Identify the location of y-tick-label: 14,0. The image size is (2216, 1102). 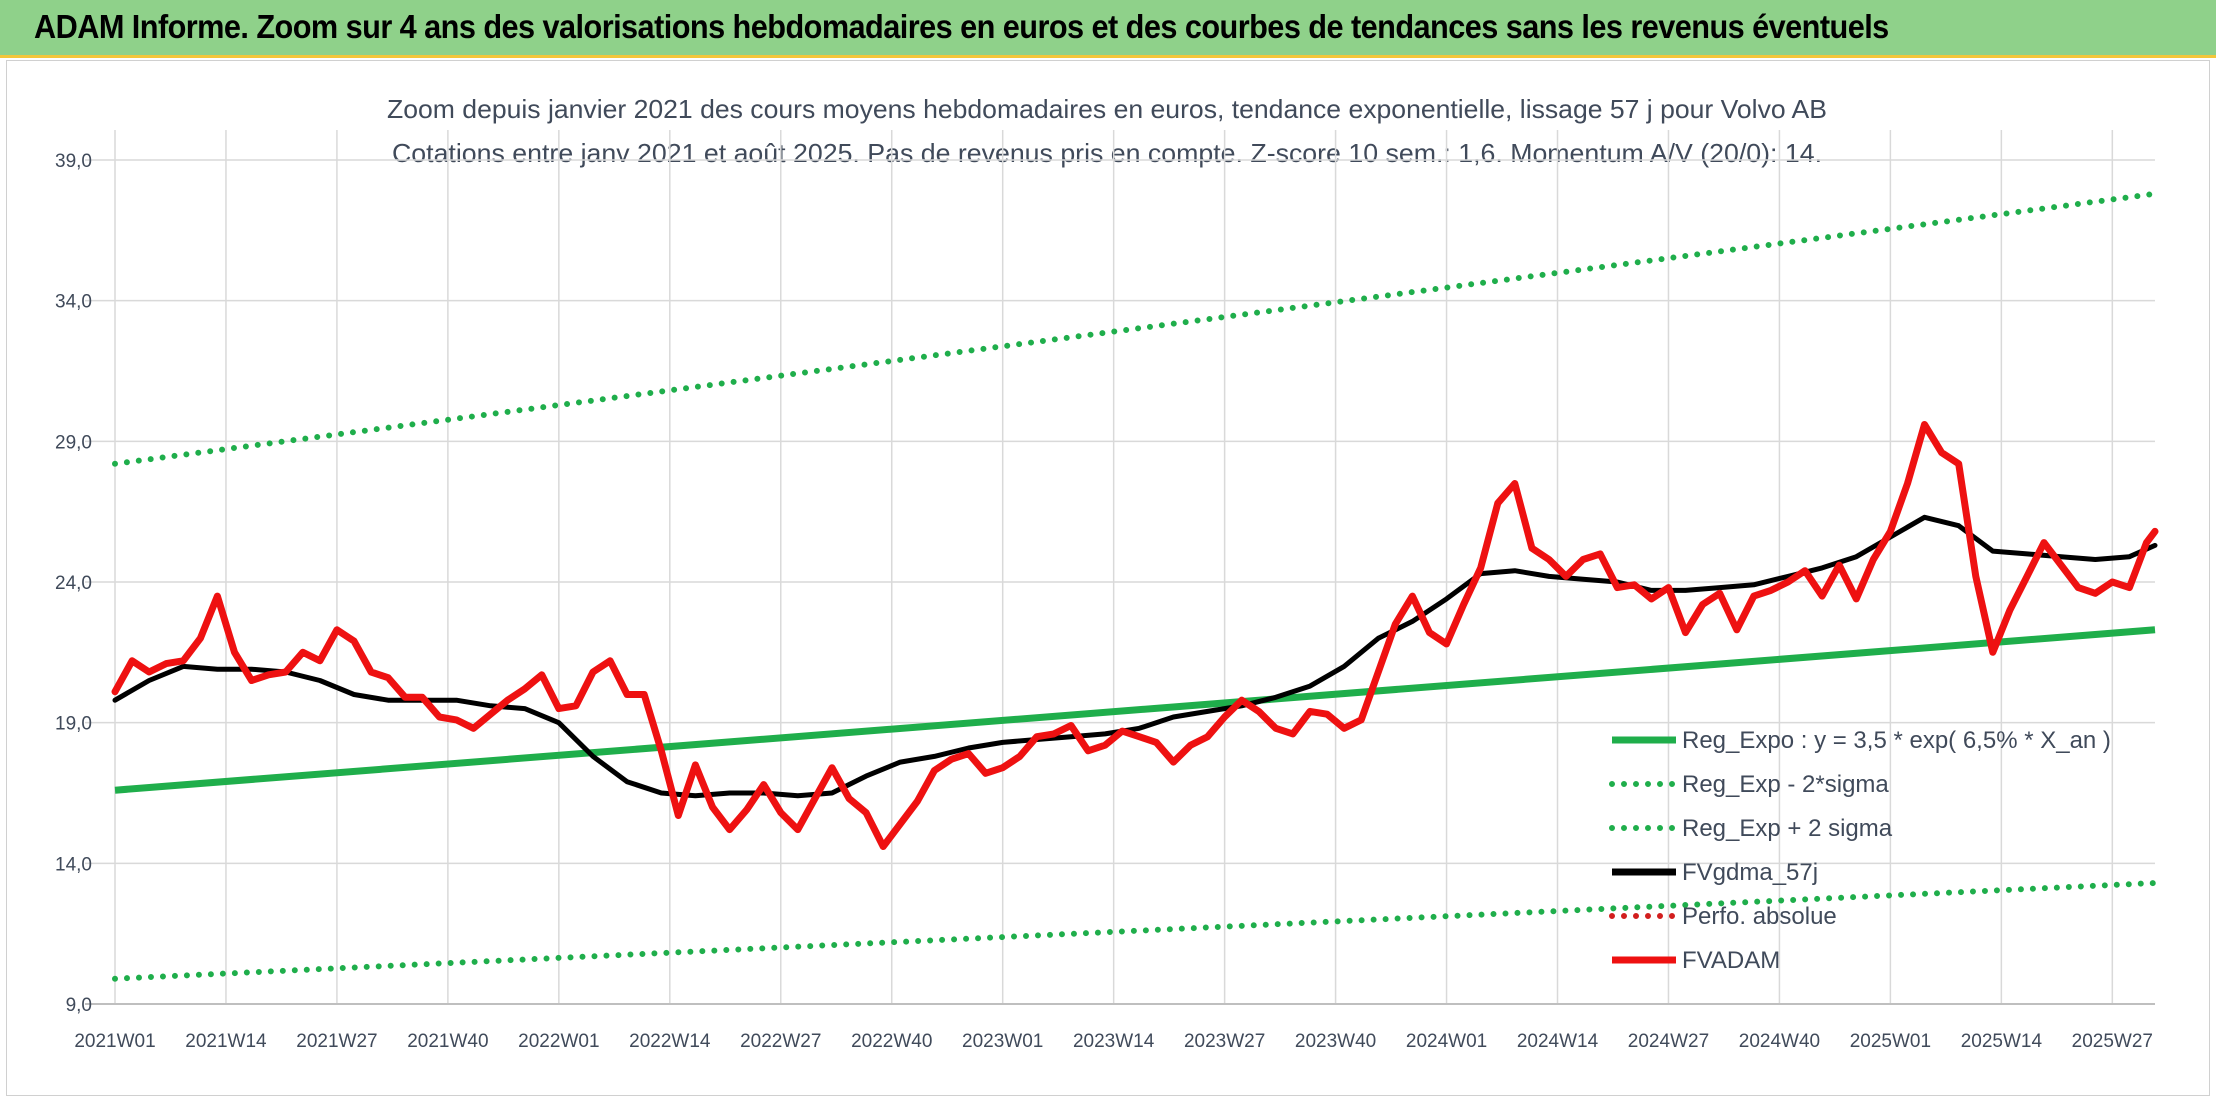
(73, 864).